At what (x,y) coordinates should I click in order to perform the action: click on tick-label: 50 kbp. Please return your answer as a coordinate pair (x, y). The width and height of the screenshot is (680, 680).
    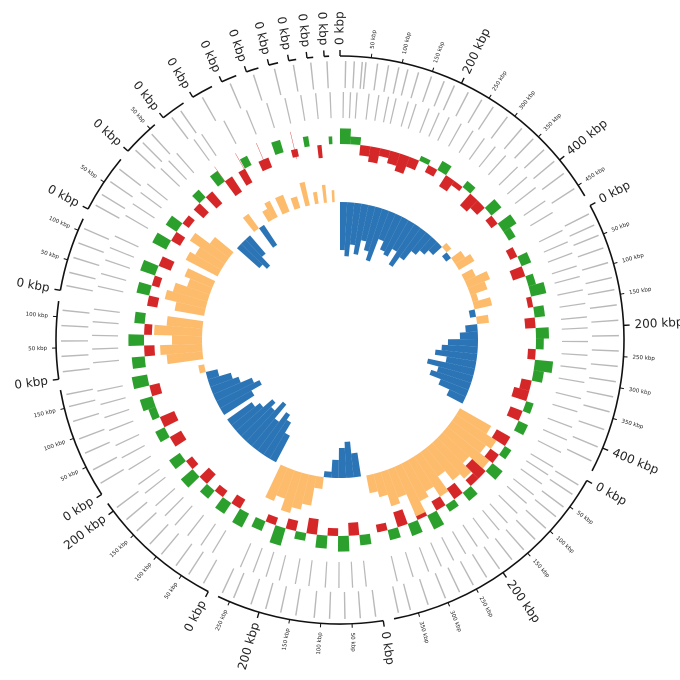
    Looking at the image, I should click on (172, 590).